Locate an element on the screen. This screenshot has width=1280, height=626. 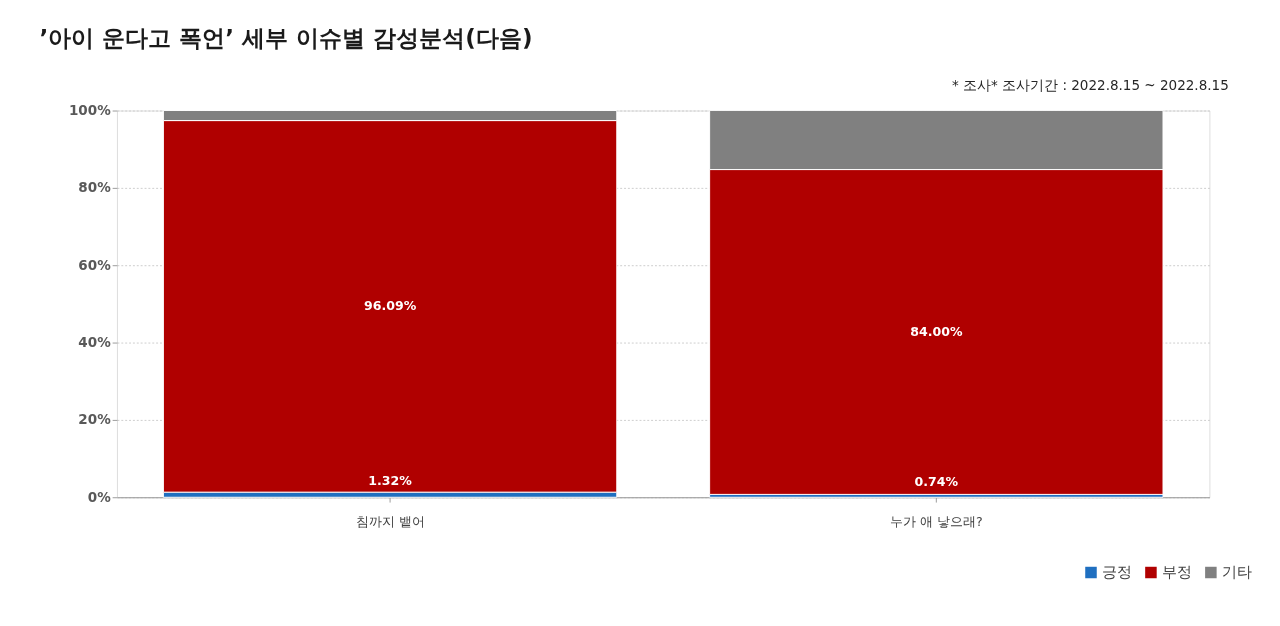
data-label: 96.09% is located at coordinates (390, 306).